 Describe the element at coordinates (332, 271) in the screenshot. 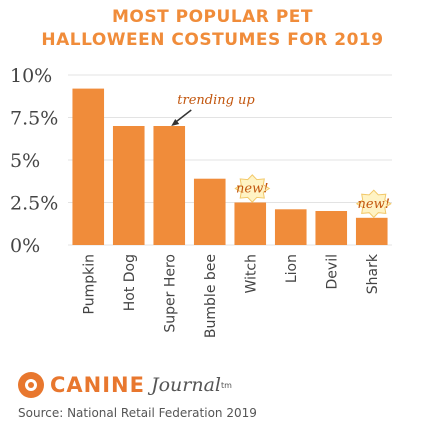

I see `x-tick-label: Devil` at that location.